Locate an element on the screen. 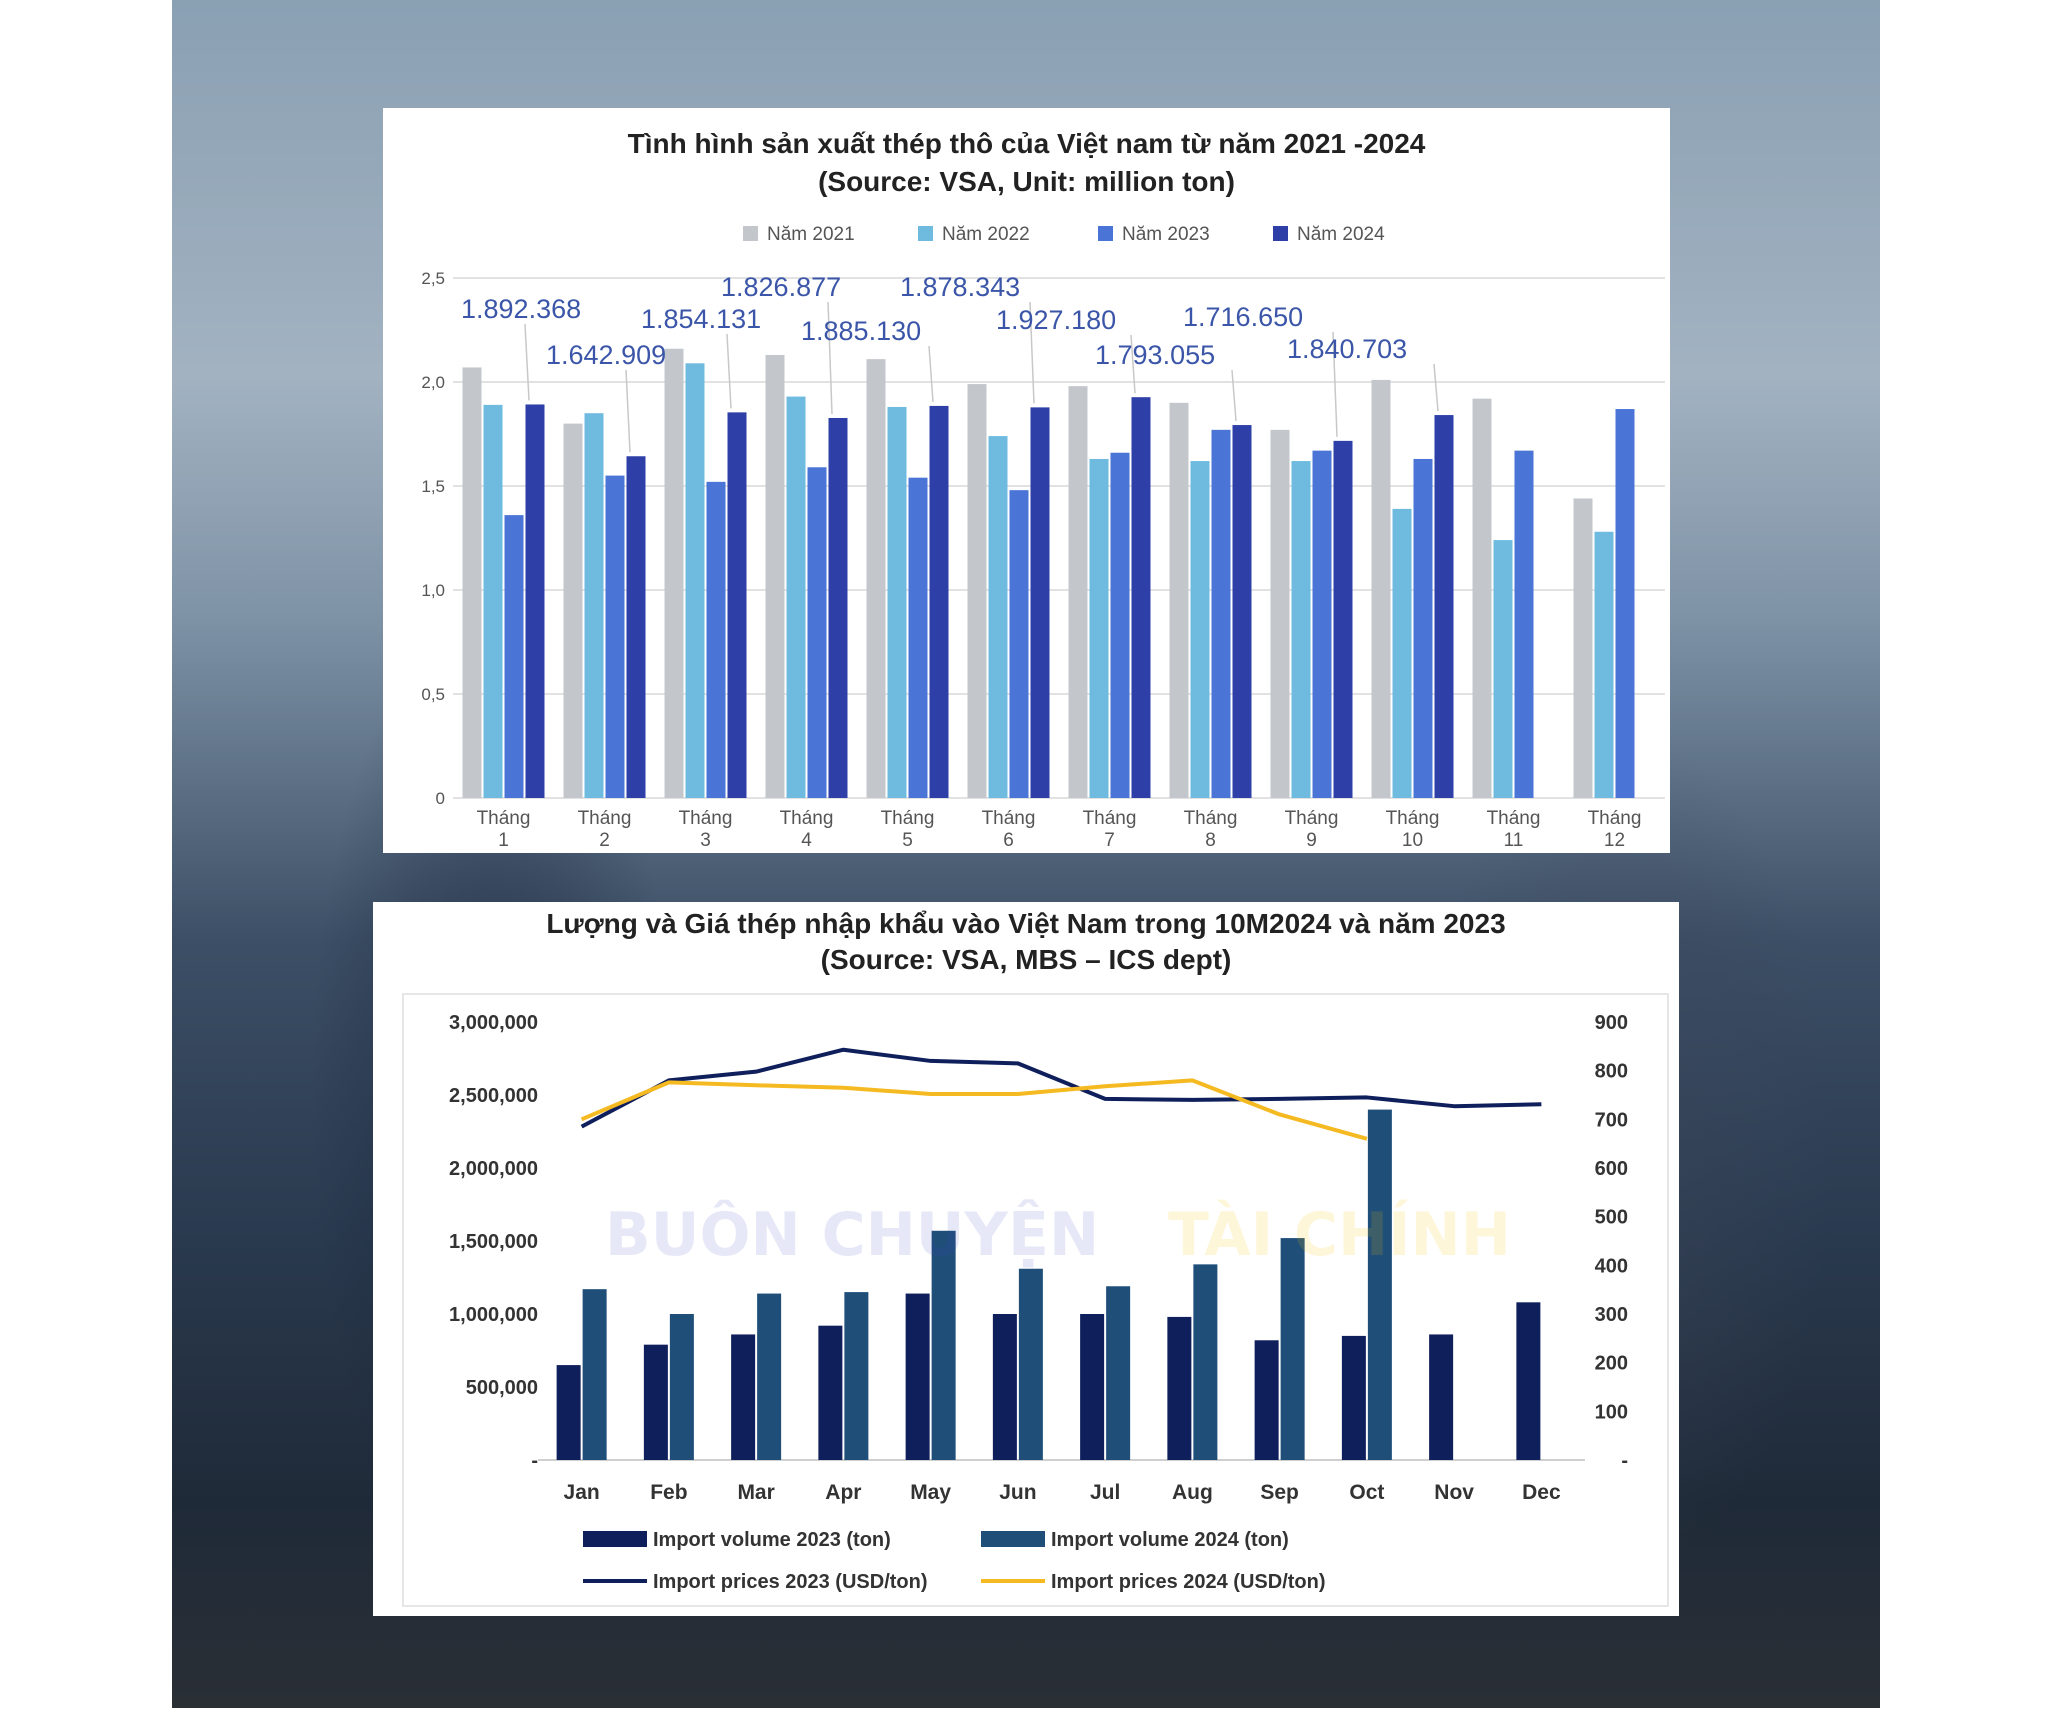 The height and width of the screenshot is (1716, 2048). legend-label-4: Năm 2024 is located at coordinates (1341, 234).